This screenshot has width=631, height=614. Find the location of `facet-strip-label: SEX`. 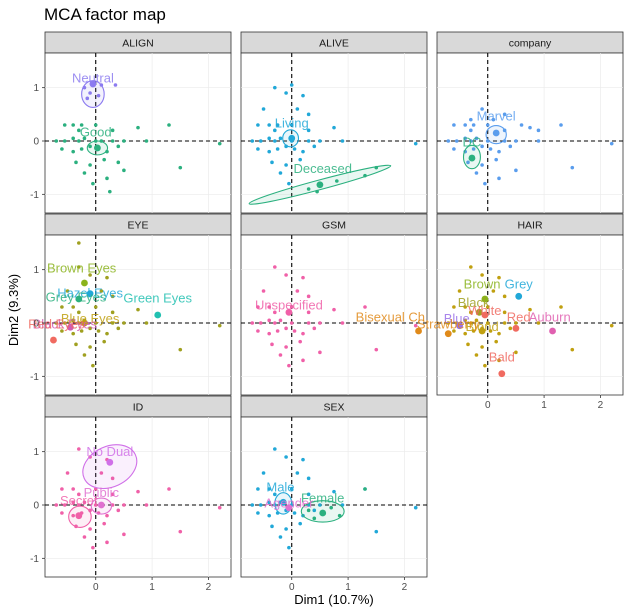

facet-strip-label: SEX is located at coordinates (333, 408).